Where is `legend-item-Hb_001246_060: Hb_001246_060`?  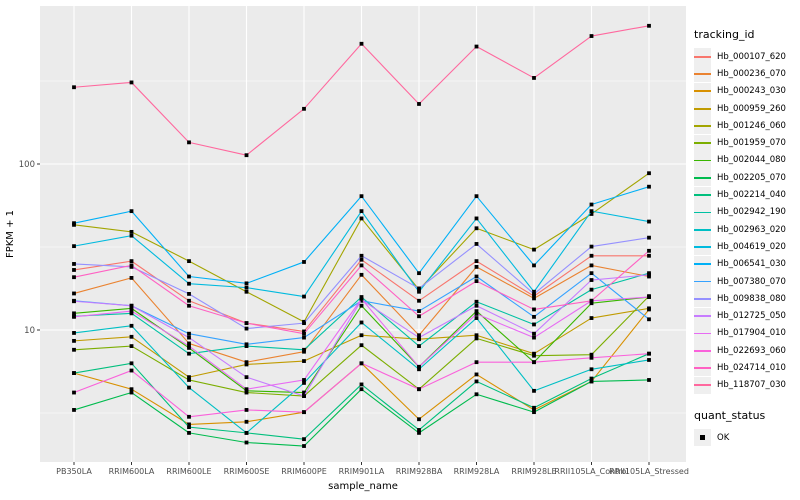
legend-item-Hb_001246_060: Hb_001246_060 is located at coordinates (747, 126).